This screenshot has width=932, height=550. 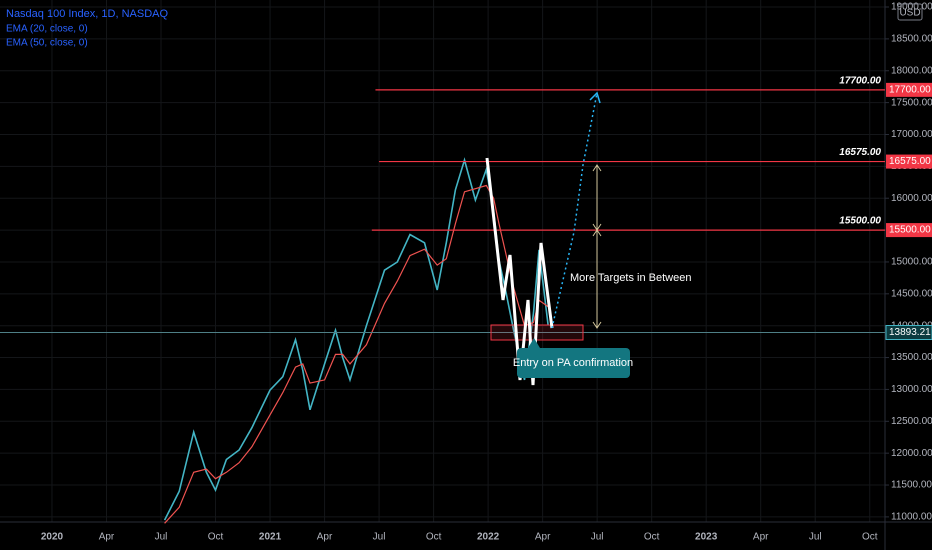 I want to click on chart-title: Nasdaq 100 Index, 1D, NASDAQ, so click(x=87, y=14).